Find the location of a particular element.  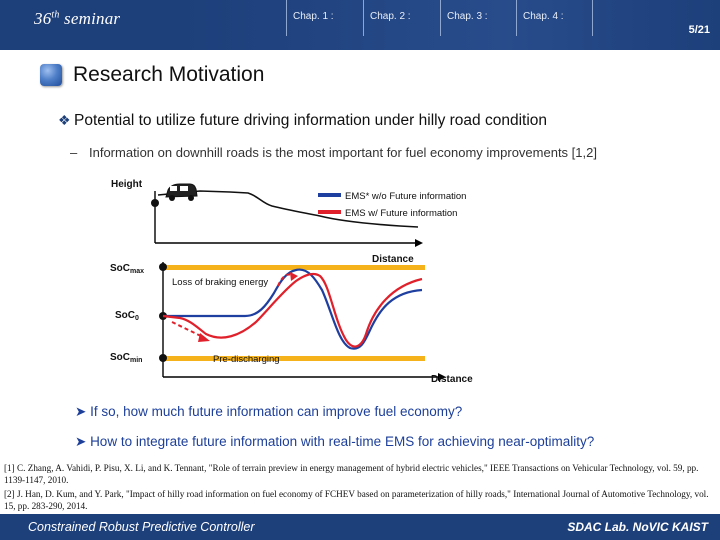

seminar-label: 36th seminar is located at coordinates (77, 18).